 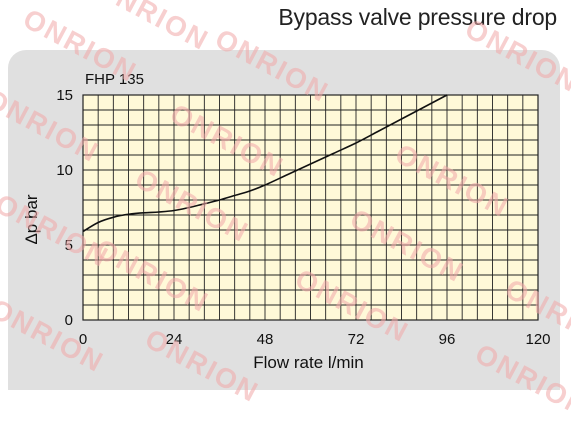 I want to click on watermark: ONRION, so click(x=152, y=28).